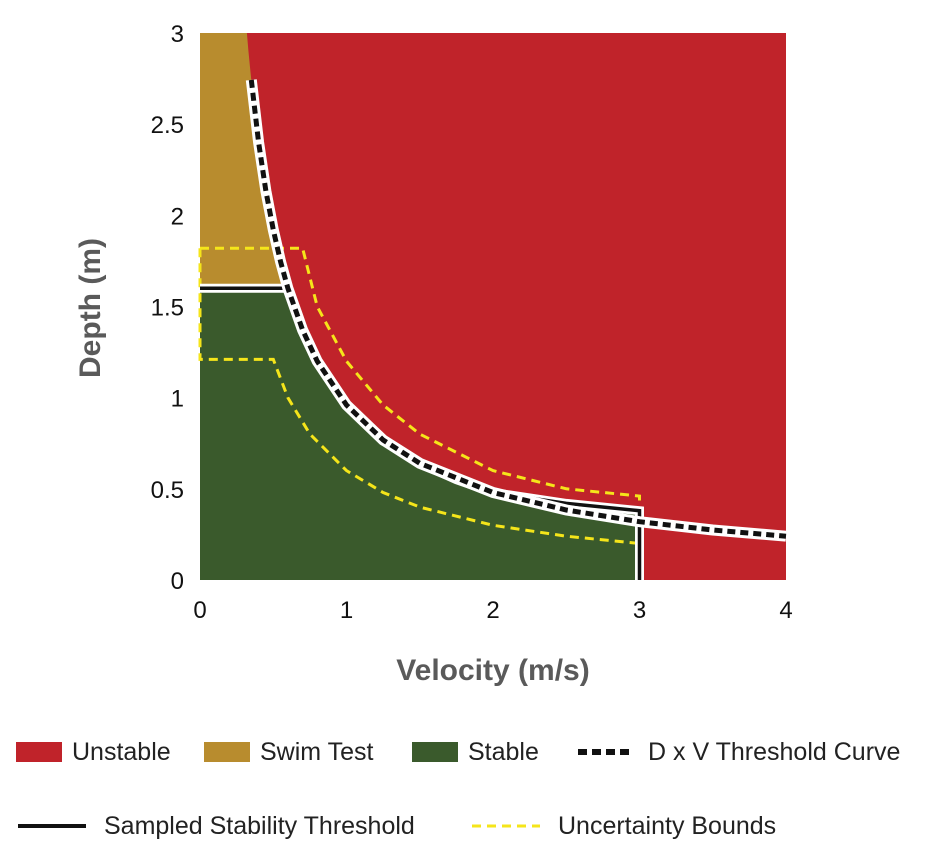  I want to click on legend-item-unstable: Unstable, so click(93, 752).